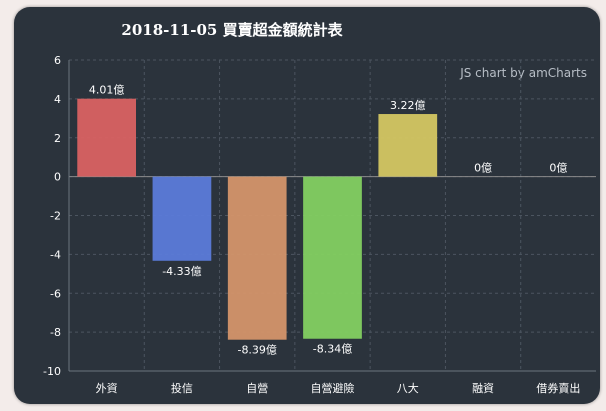  What do you see at coordinates (55, 254) in the screenshot?
I see `y-tick-label: -4` at bounding box center [55, 254].